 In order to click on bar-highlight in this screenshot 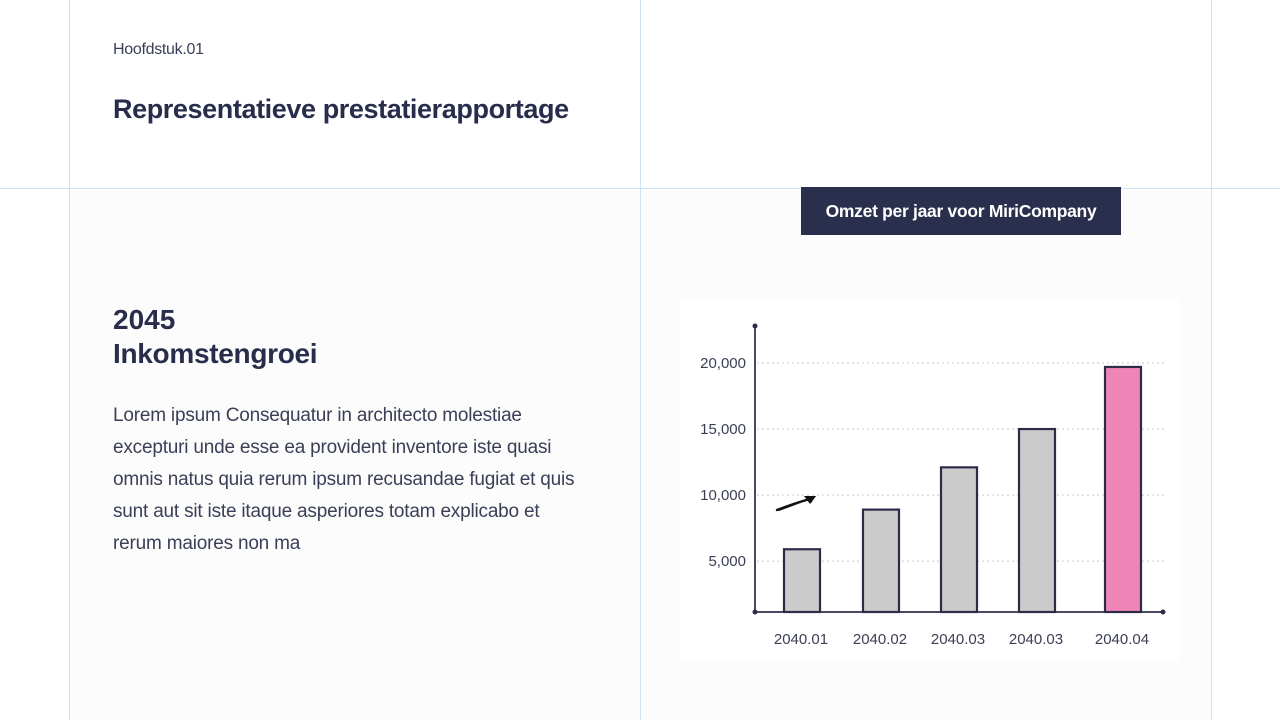, I will do `click(1123, 489)`.